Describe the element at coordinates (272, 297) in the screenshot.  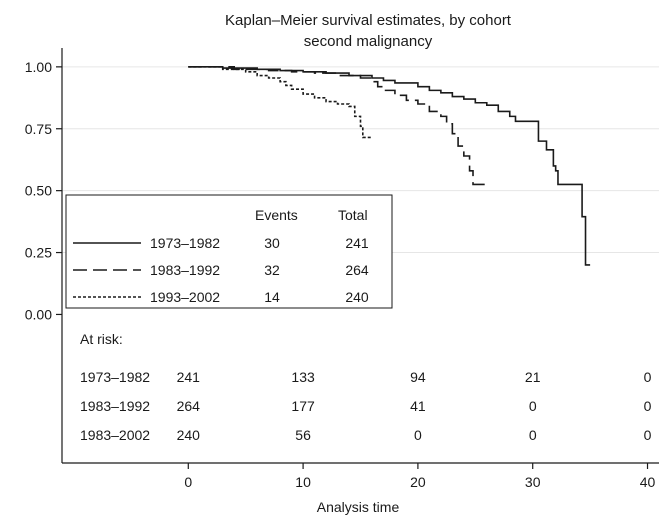
I see `legend-events-2: 14` at that location.